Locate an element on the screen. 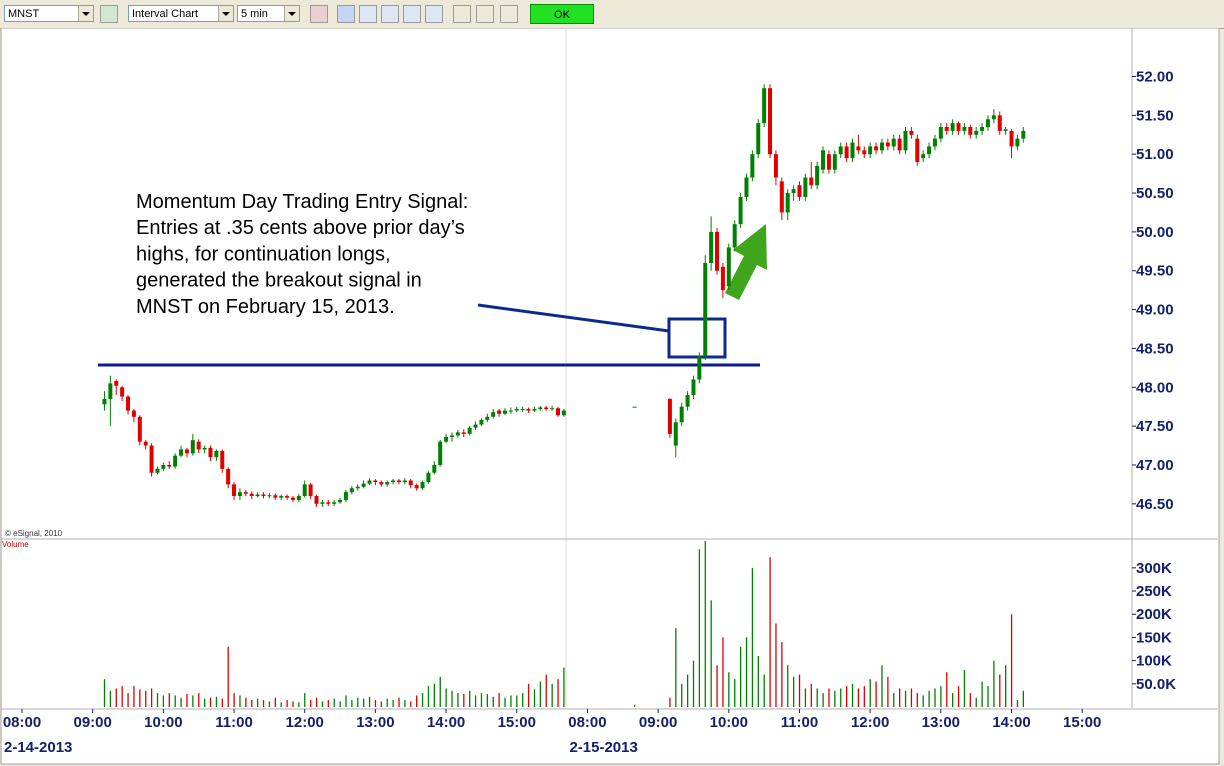 This screenshot has width=1224, height=766. table-icon is located at coordinates (412, 14).